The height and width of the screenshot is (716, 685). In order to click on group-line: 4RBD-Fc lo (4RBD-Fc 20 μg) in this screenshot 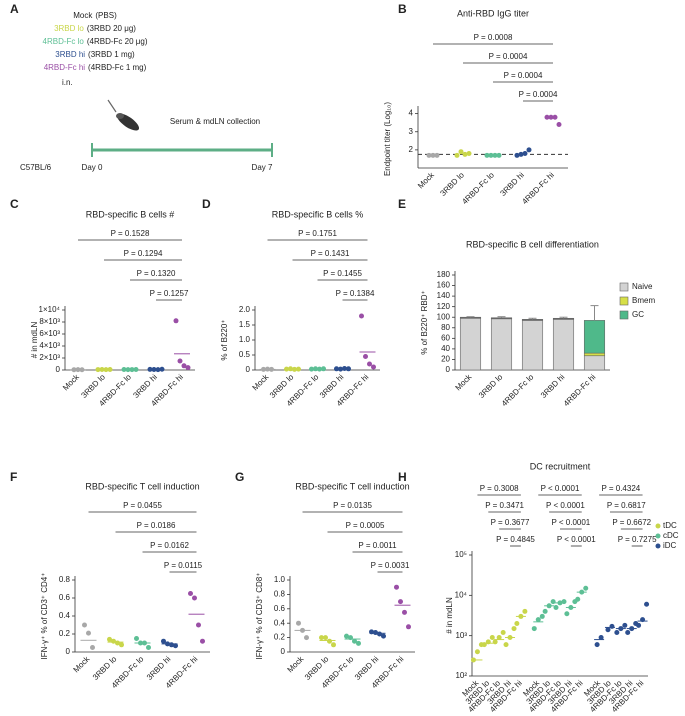, I will do `click(95, 41)`.